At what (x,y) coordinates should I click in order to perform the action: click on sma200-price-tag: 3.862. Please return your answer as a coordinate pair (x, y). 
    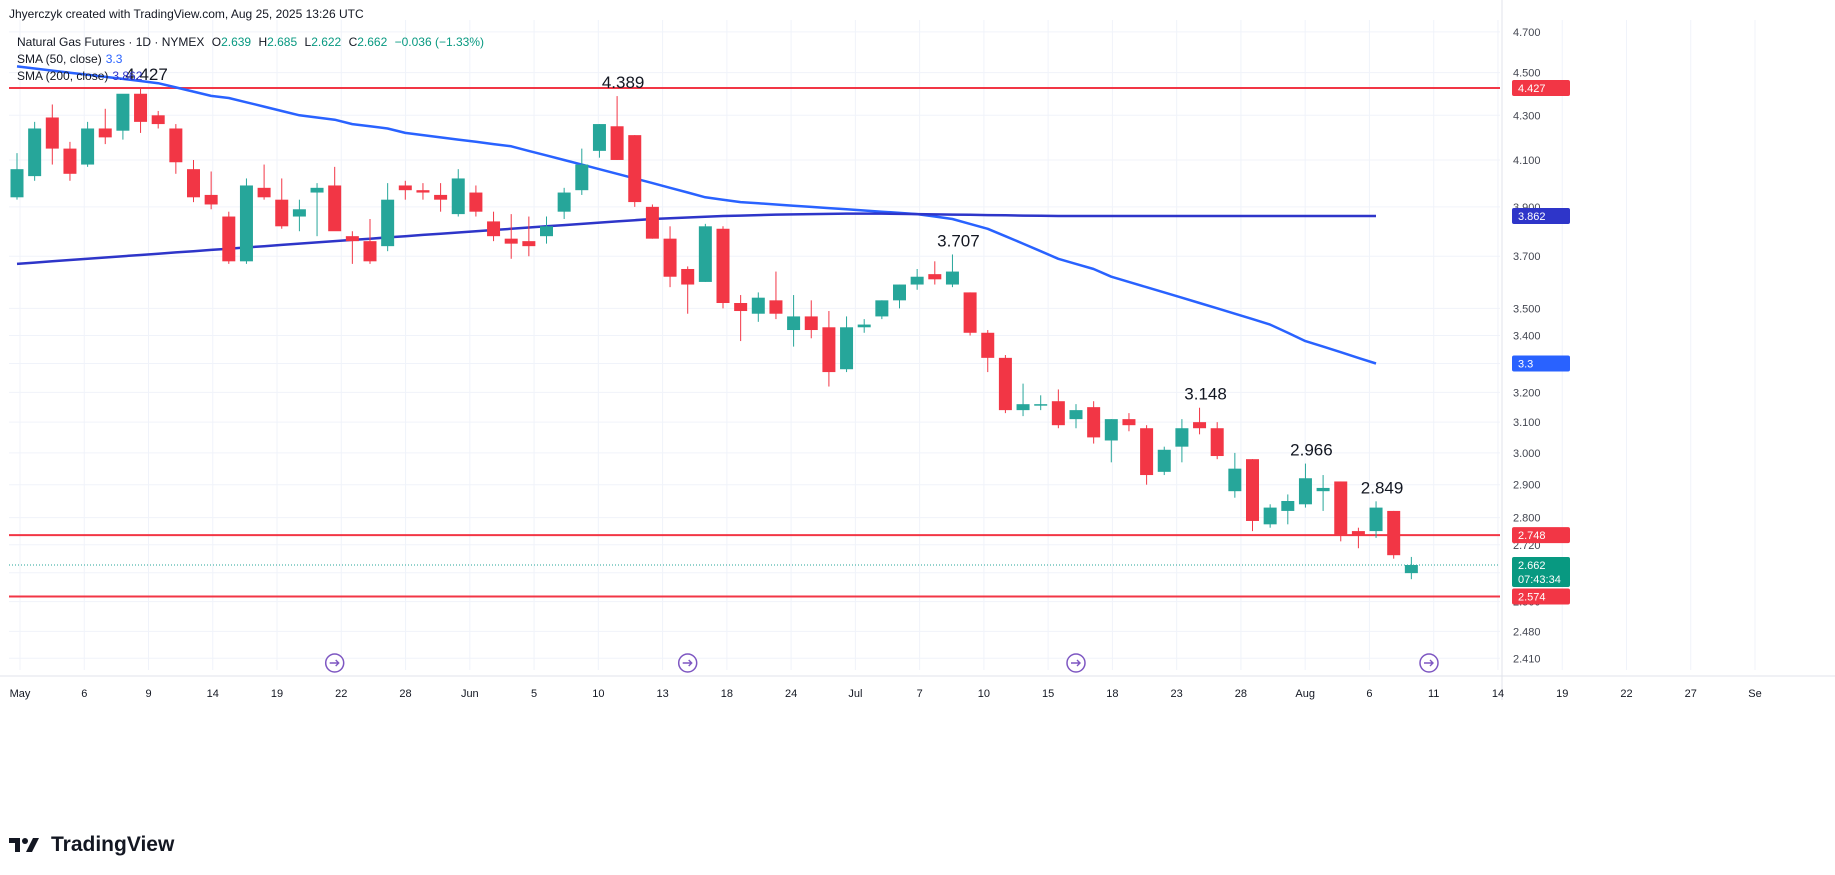
    Looking at the image, I should click on (1541, 216).